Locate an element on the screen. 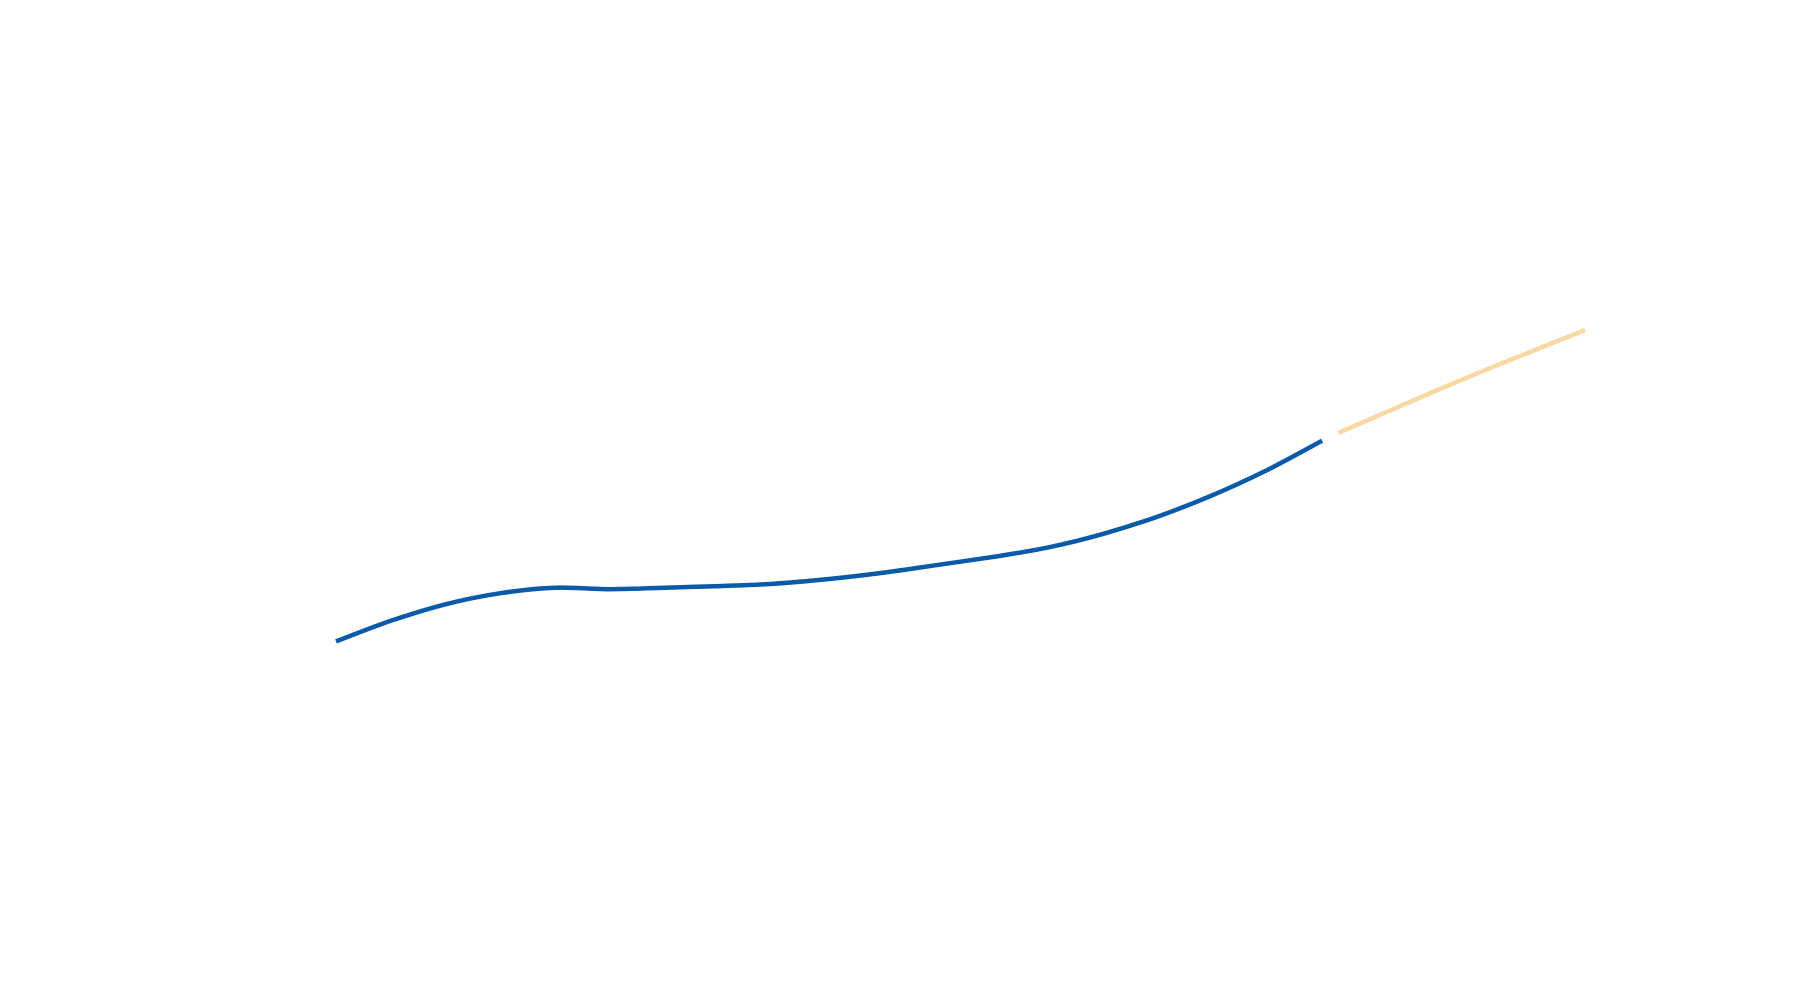 This screenshot has width=1800, height=1000. historical-series-line is located at coordinates (829, 541).